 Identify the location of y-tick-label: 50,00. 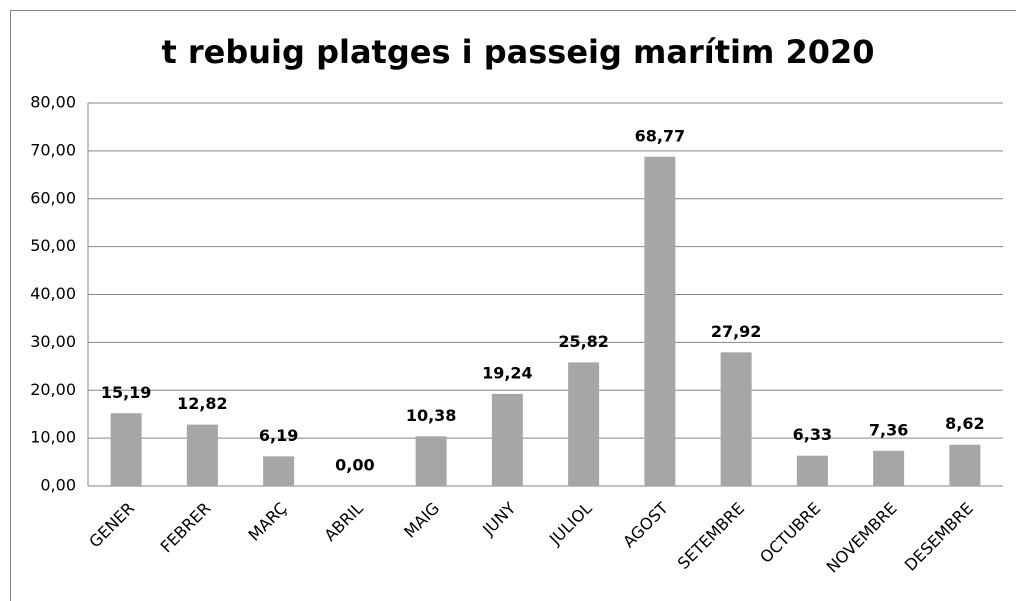
(53, 245).